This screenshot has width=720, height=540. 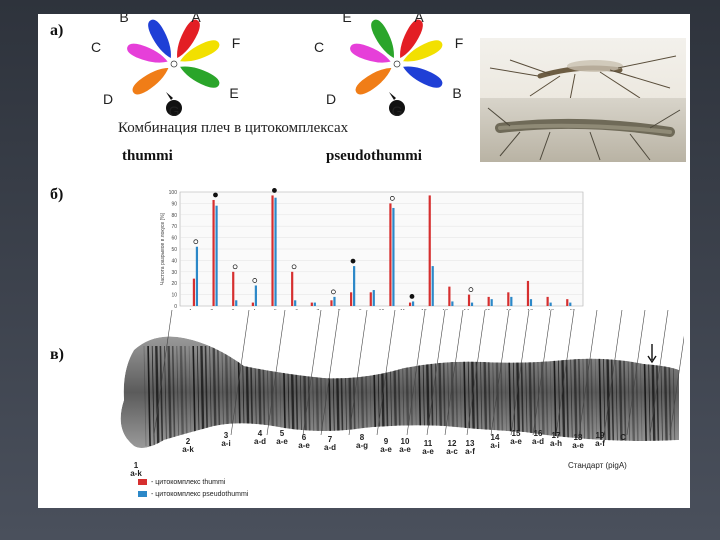 What do you see at coordinates (108, 99) in the screenshot?
I see `arm-label-D: D` at bounding box center [108, 99].